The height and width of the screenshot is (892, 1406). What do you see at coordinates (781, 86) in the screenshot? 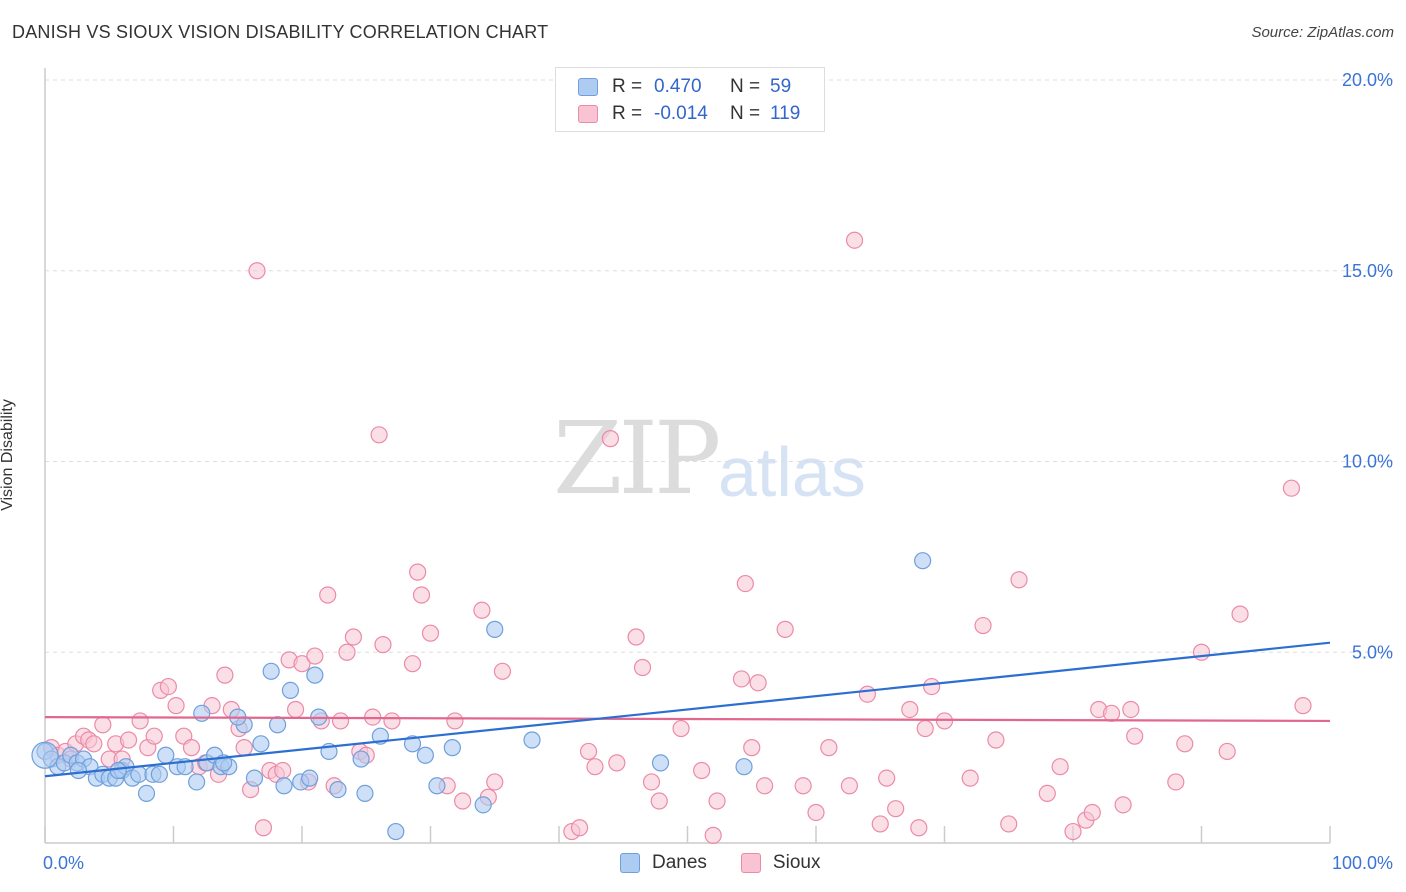
I see `legend-n-value: 59` at bounding box center [781, 86].